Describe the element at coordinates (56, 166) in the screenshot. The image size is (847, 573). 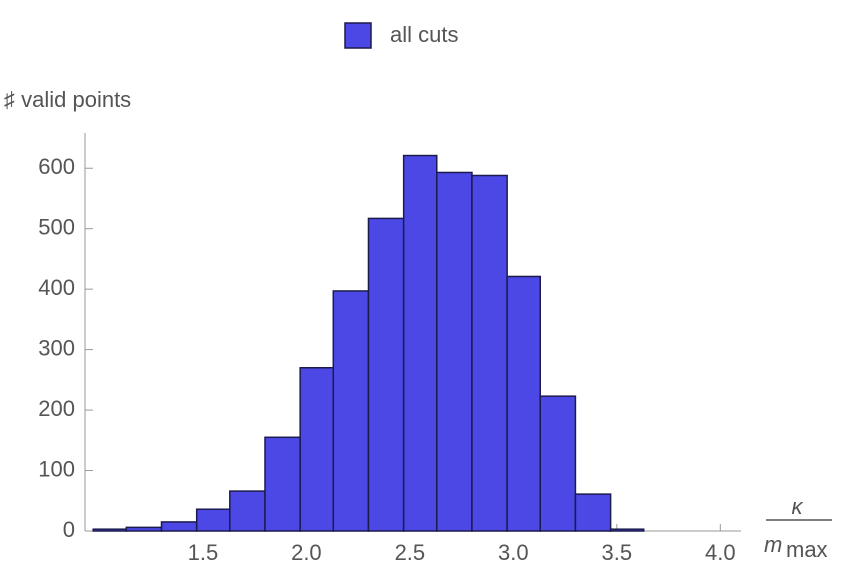
I see `y-tick-label: 600` at that location.